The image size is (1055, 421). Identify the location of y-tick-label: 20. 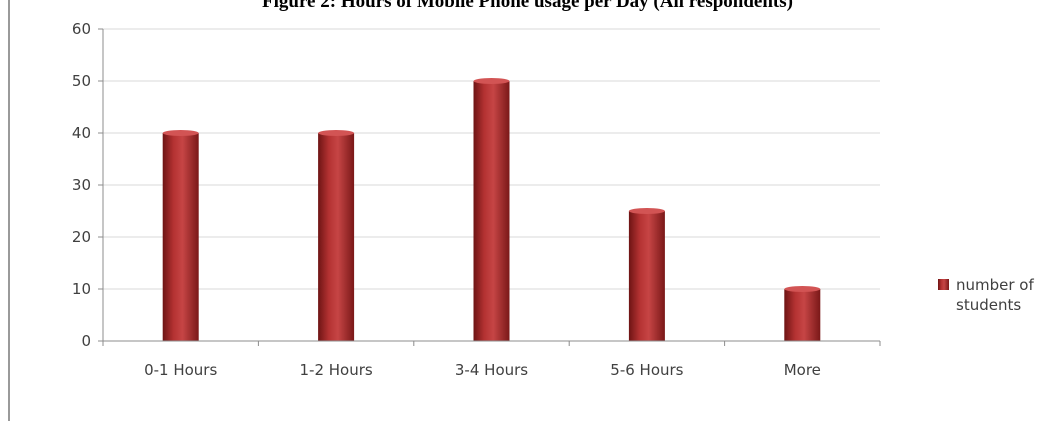
(81, 237).